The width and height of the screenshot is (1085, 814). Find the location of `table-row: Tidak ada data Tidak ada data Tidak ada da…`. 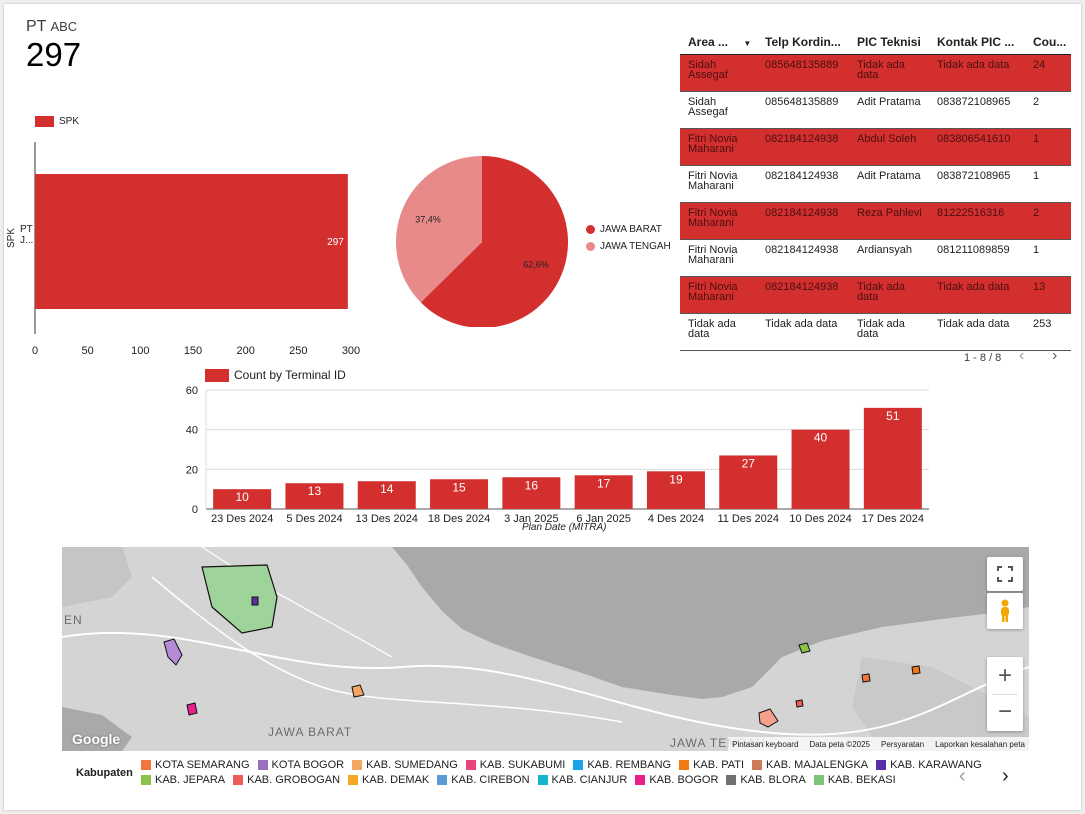

table-row: Tidak ada data Tidak ada data Tidak ada da… is located at coordinates (875, 332).